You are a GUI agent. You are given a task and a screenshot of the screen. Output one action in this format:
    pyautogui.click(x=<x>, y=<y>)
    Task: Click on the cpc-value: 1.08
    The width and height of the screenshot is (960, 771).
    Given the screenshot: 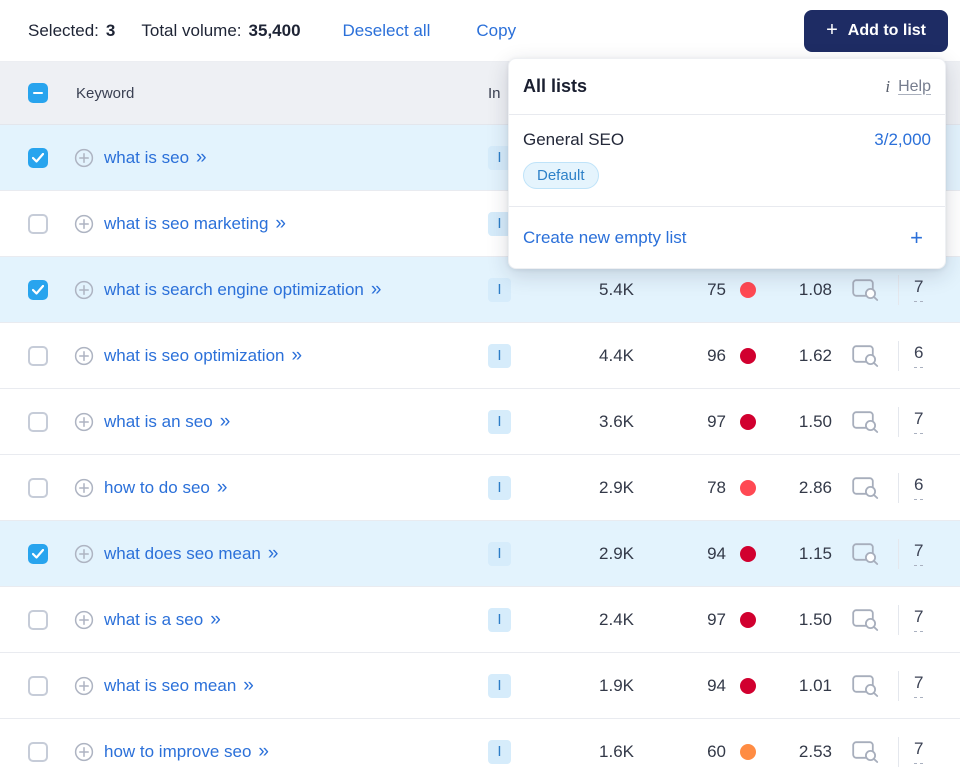 What is the action you would take?
    pyautogui.click(x=815, y=289)
    